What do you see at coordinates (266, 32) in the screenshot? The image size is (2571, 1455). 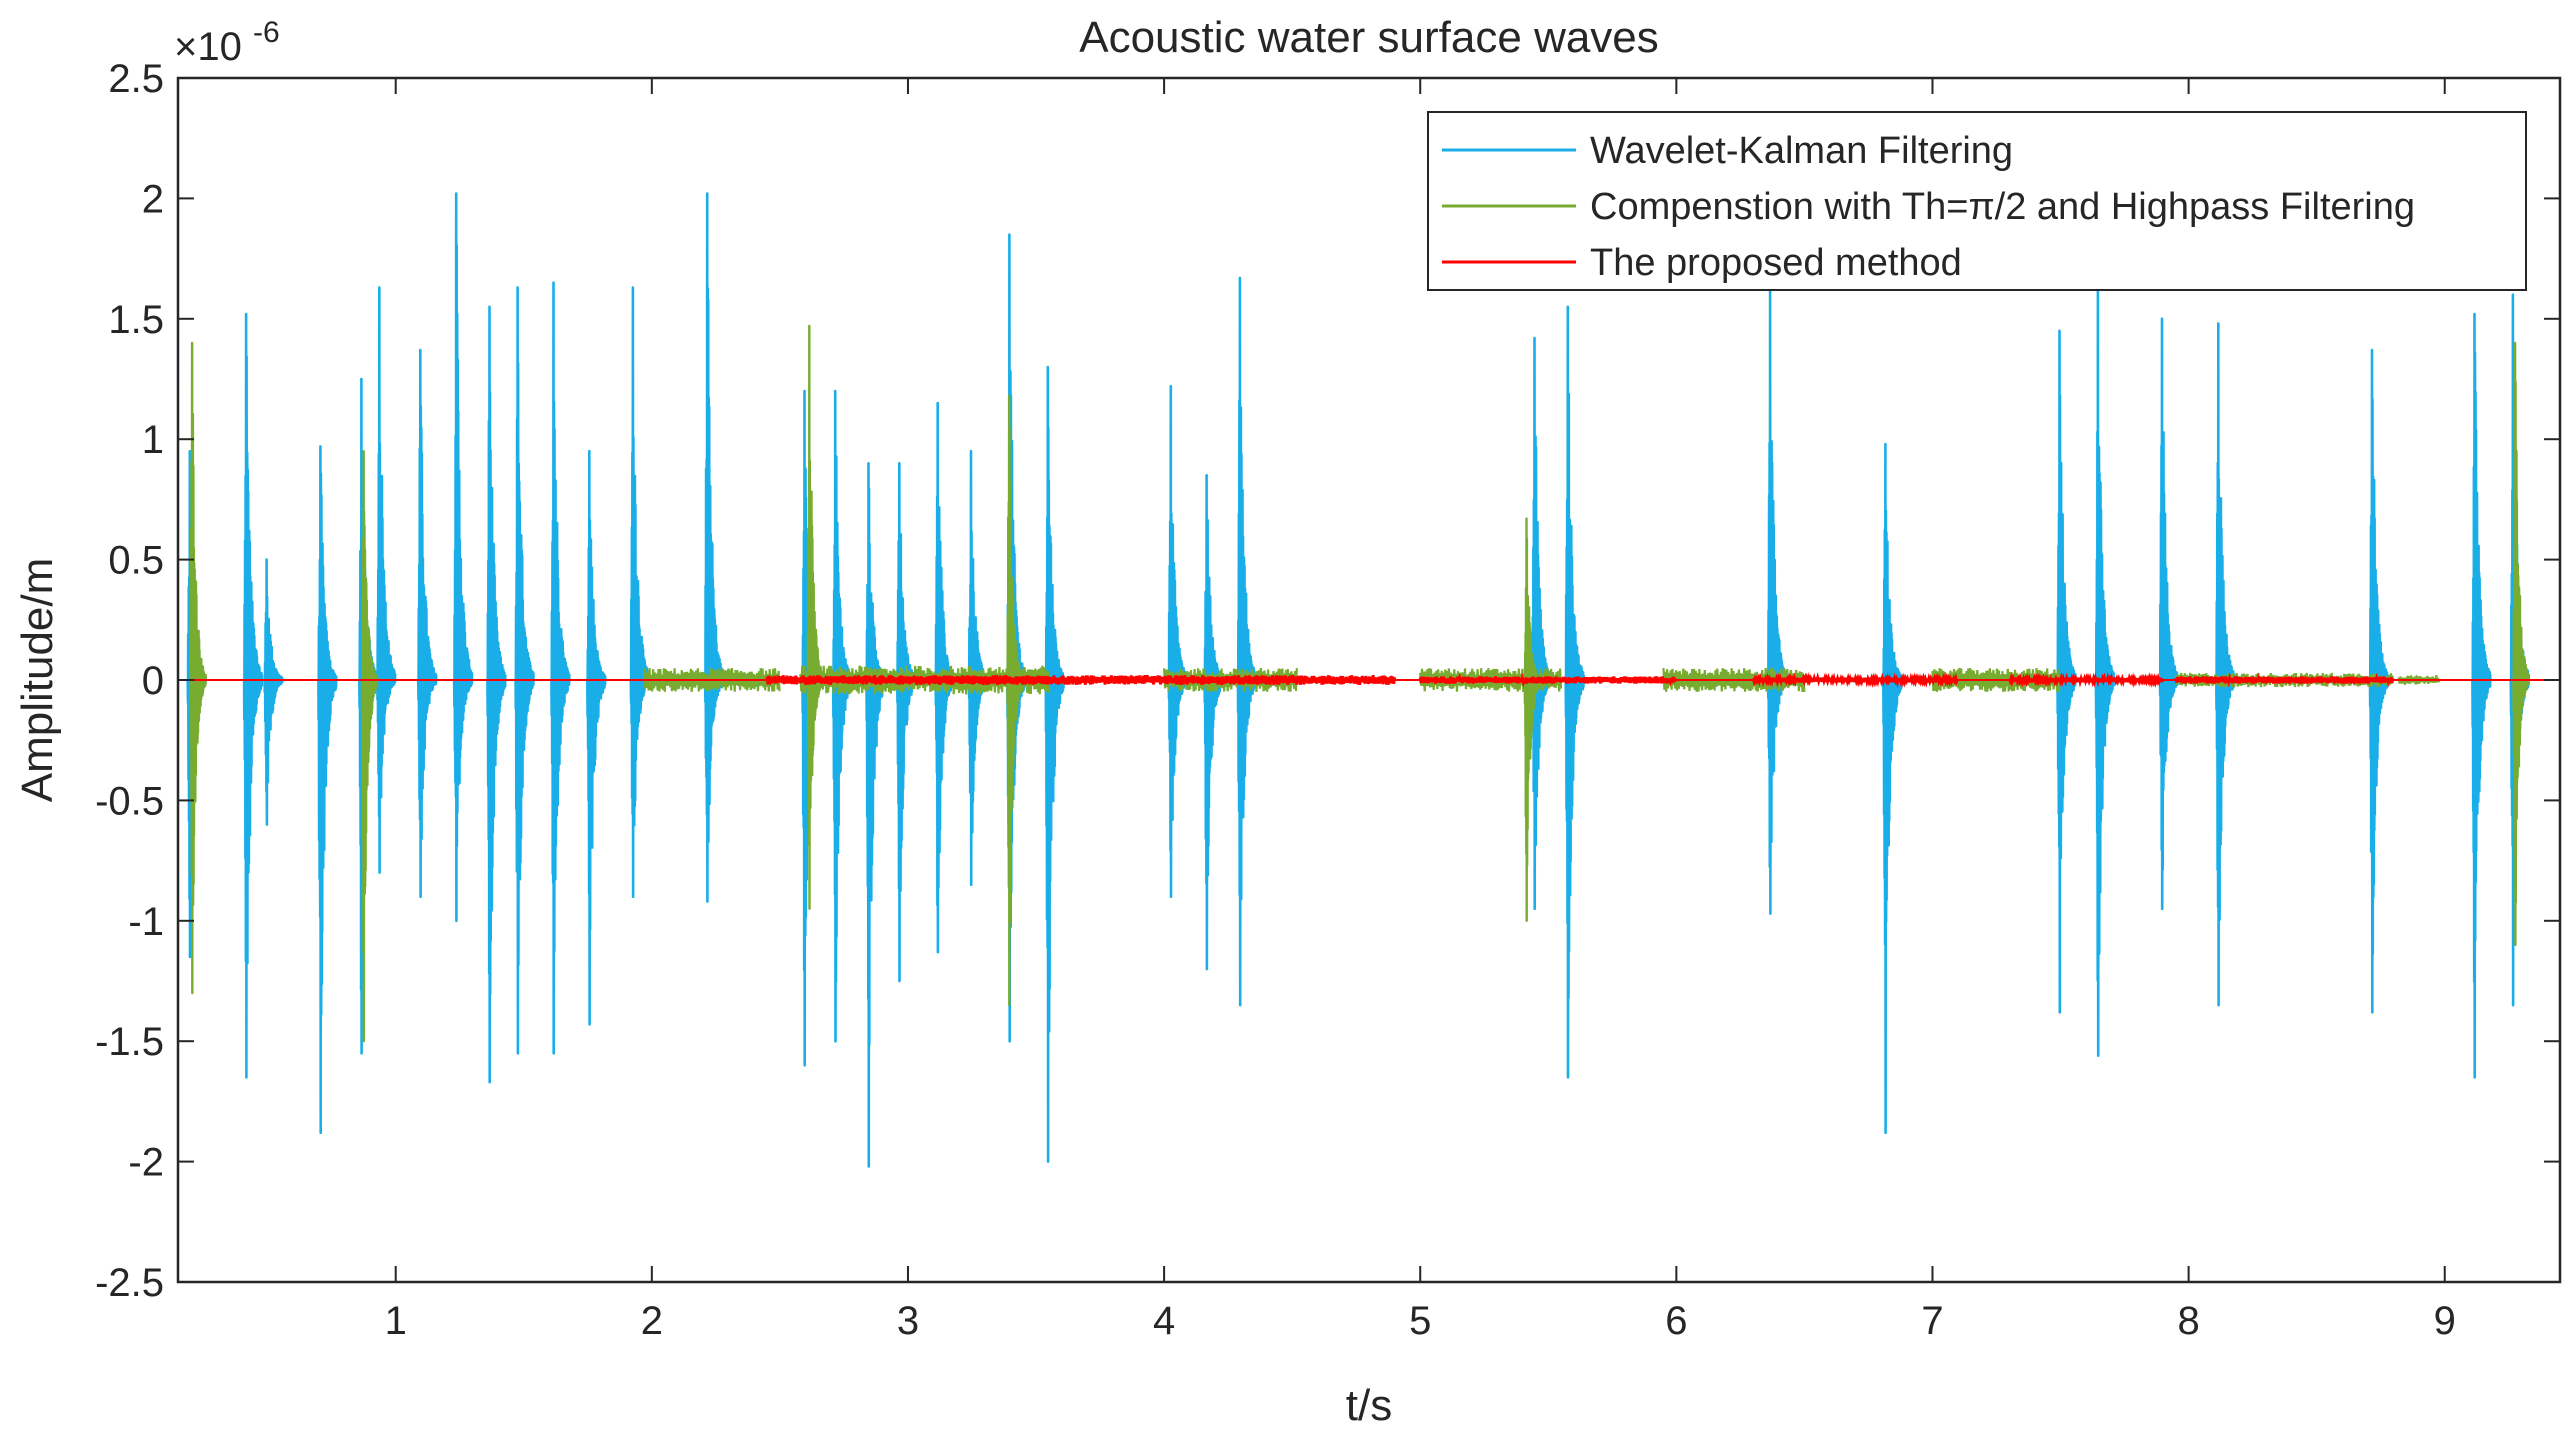 I see `y-exponent-power: -6` at bounding box center [266, 32].